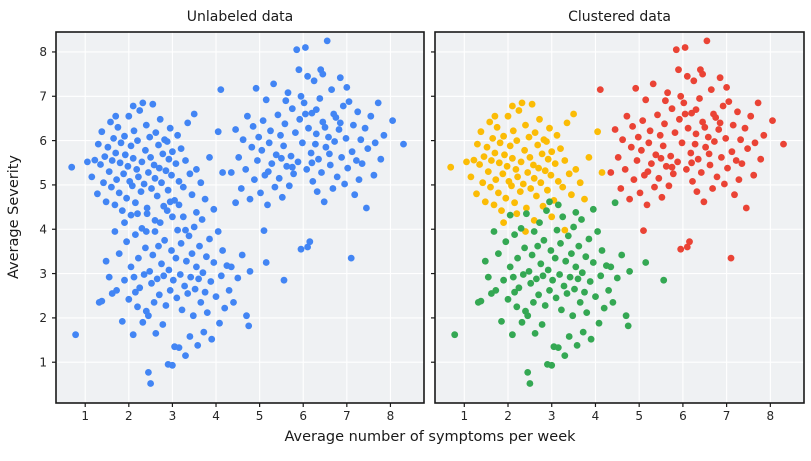 This screenshot has width=811, height=461. Describe the element at coordinates (430, 437) in the screenshot. I see `x-axis-label: Average number of symptoms per week` at that location.